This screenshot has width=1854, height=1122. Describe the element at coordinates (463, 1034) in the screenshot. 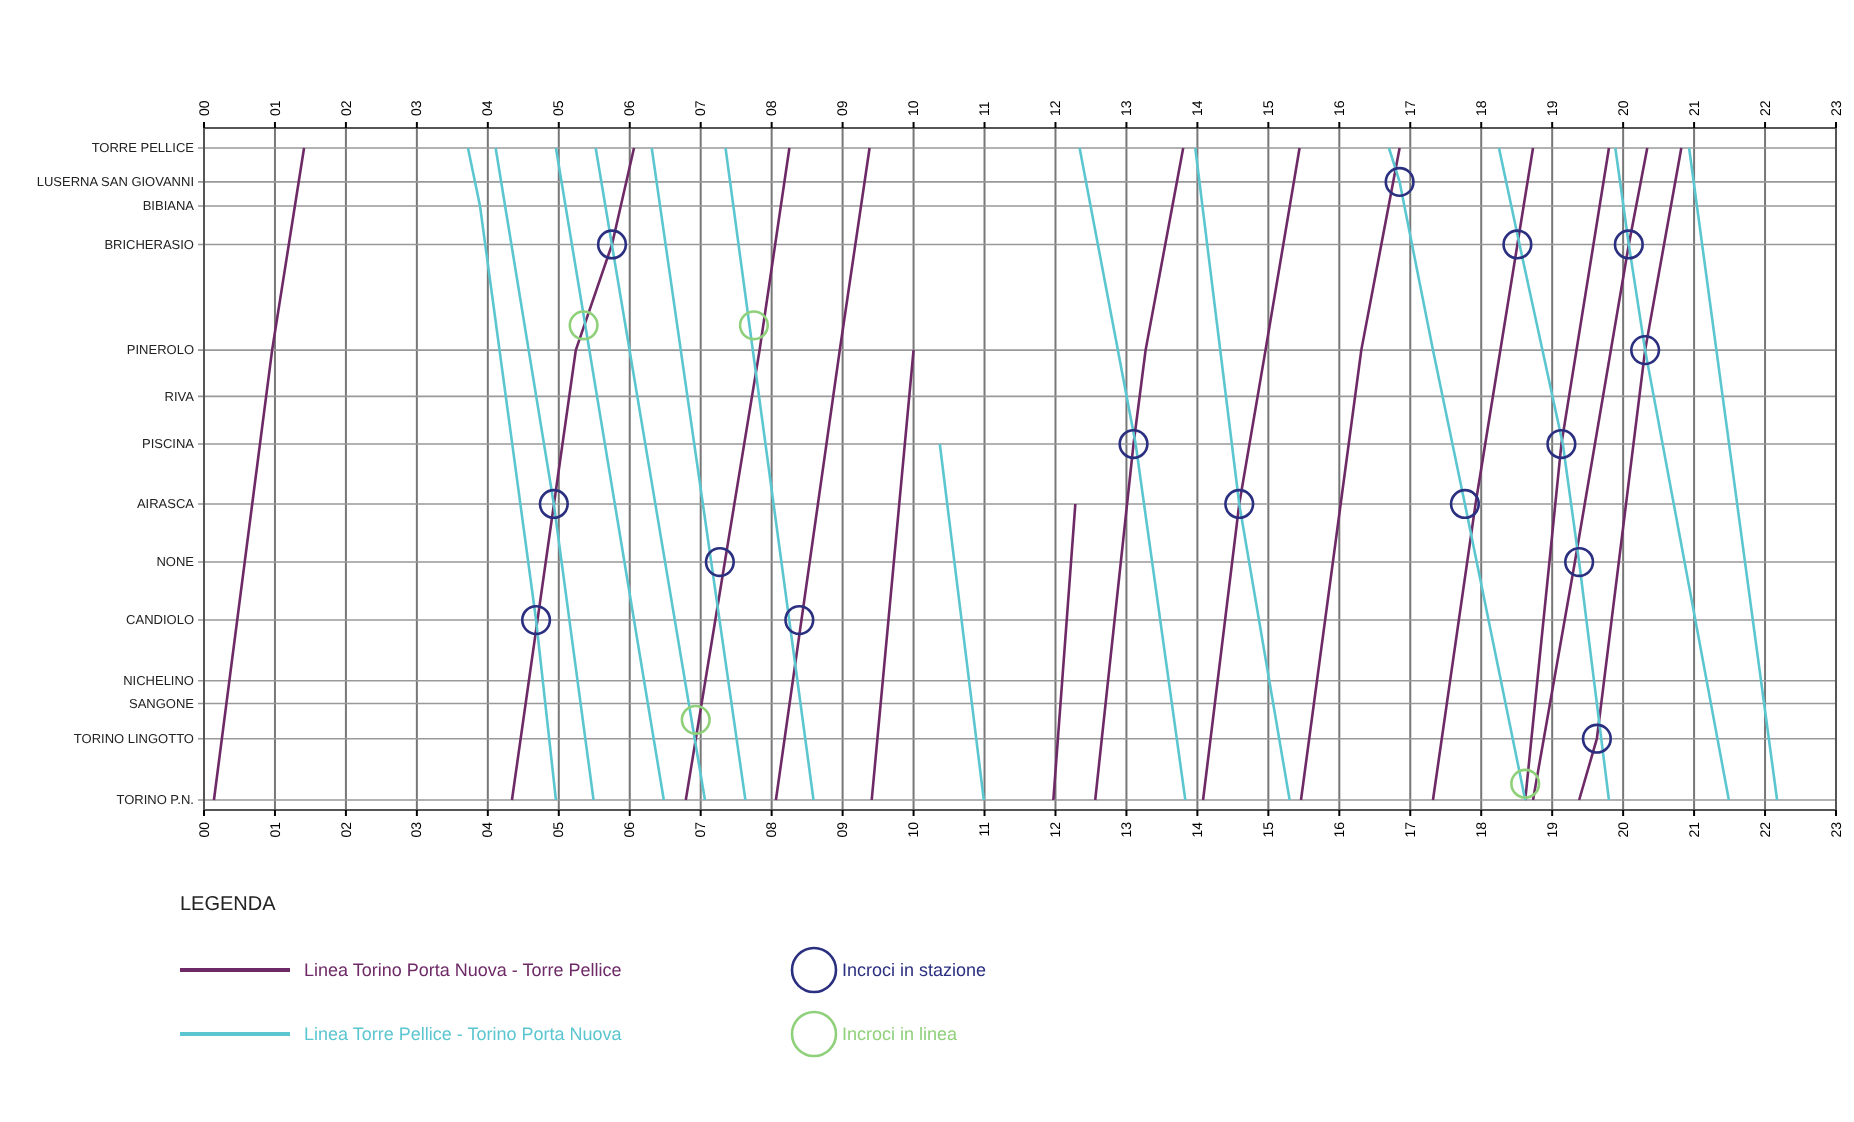

I see `text: Linea Torre Pellice - Torino Porta Nuova` at that location.